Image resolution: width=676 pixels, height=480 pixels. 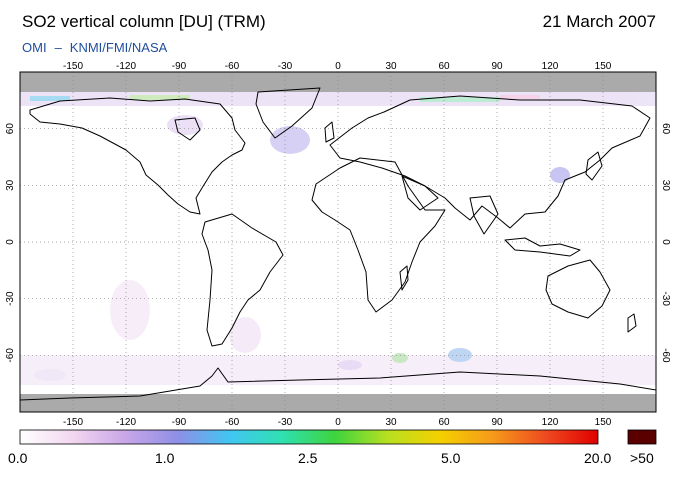 I want to click on coast-africa, so click(x=378, y=235).